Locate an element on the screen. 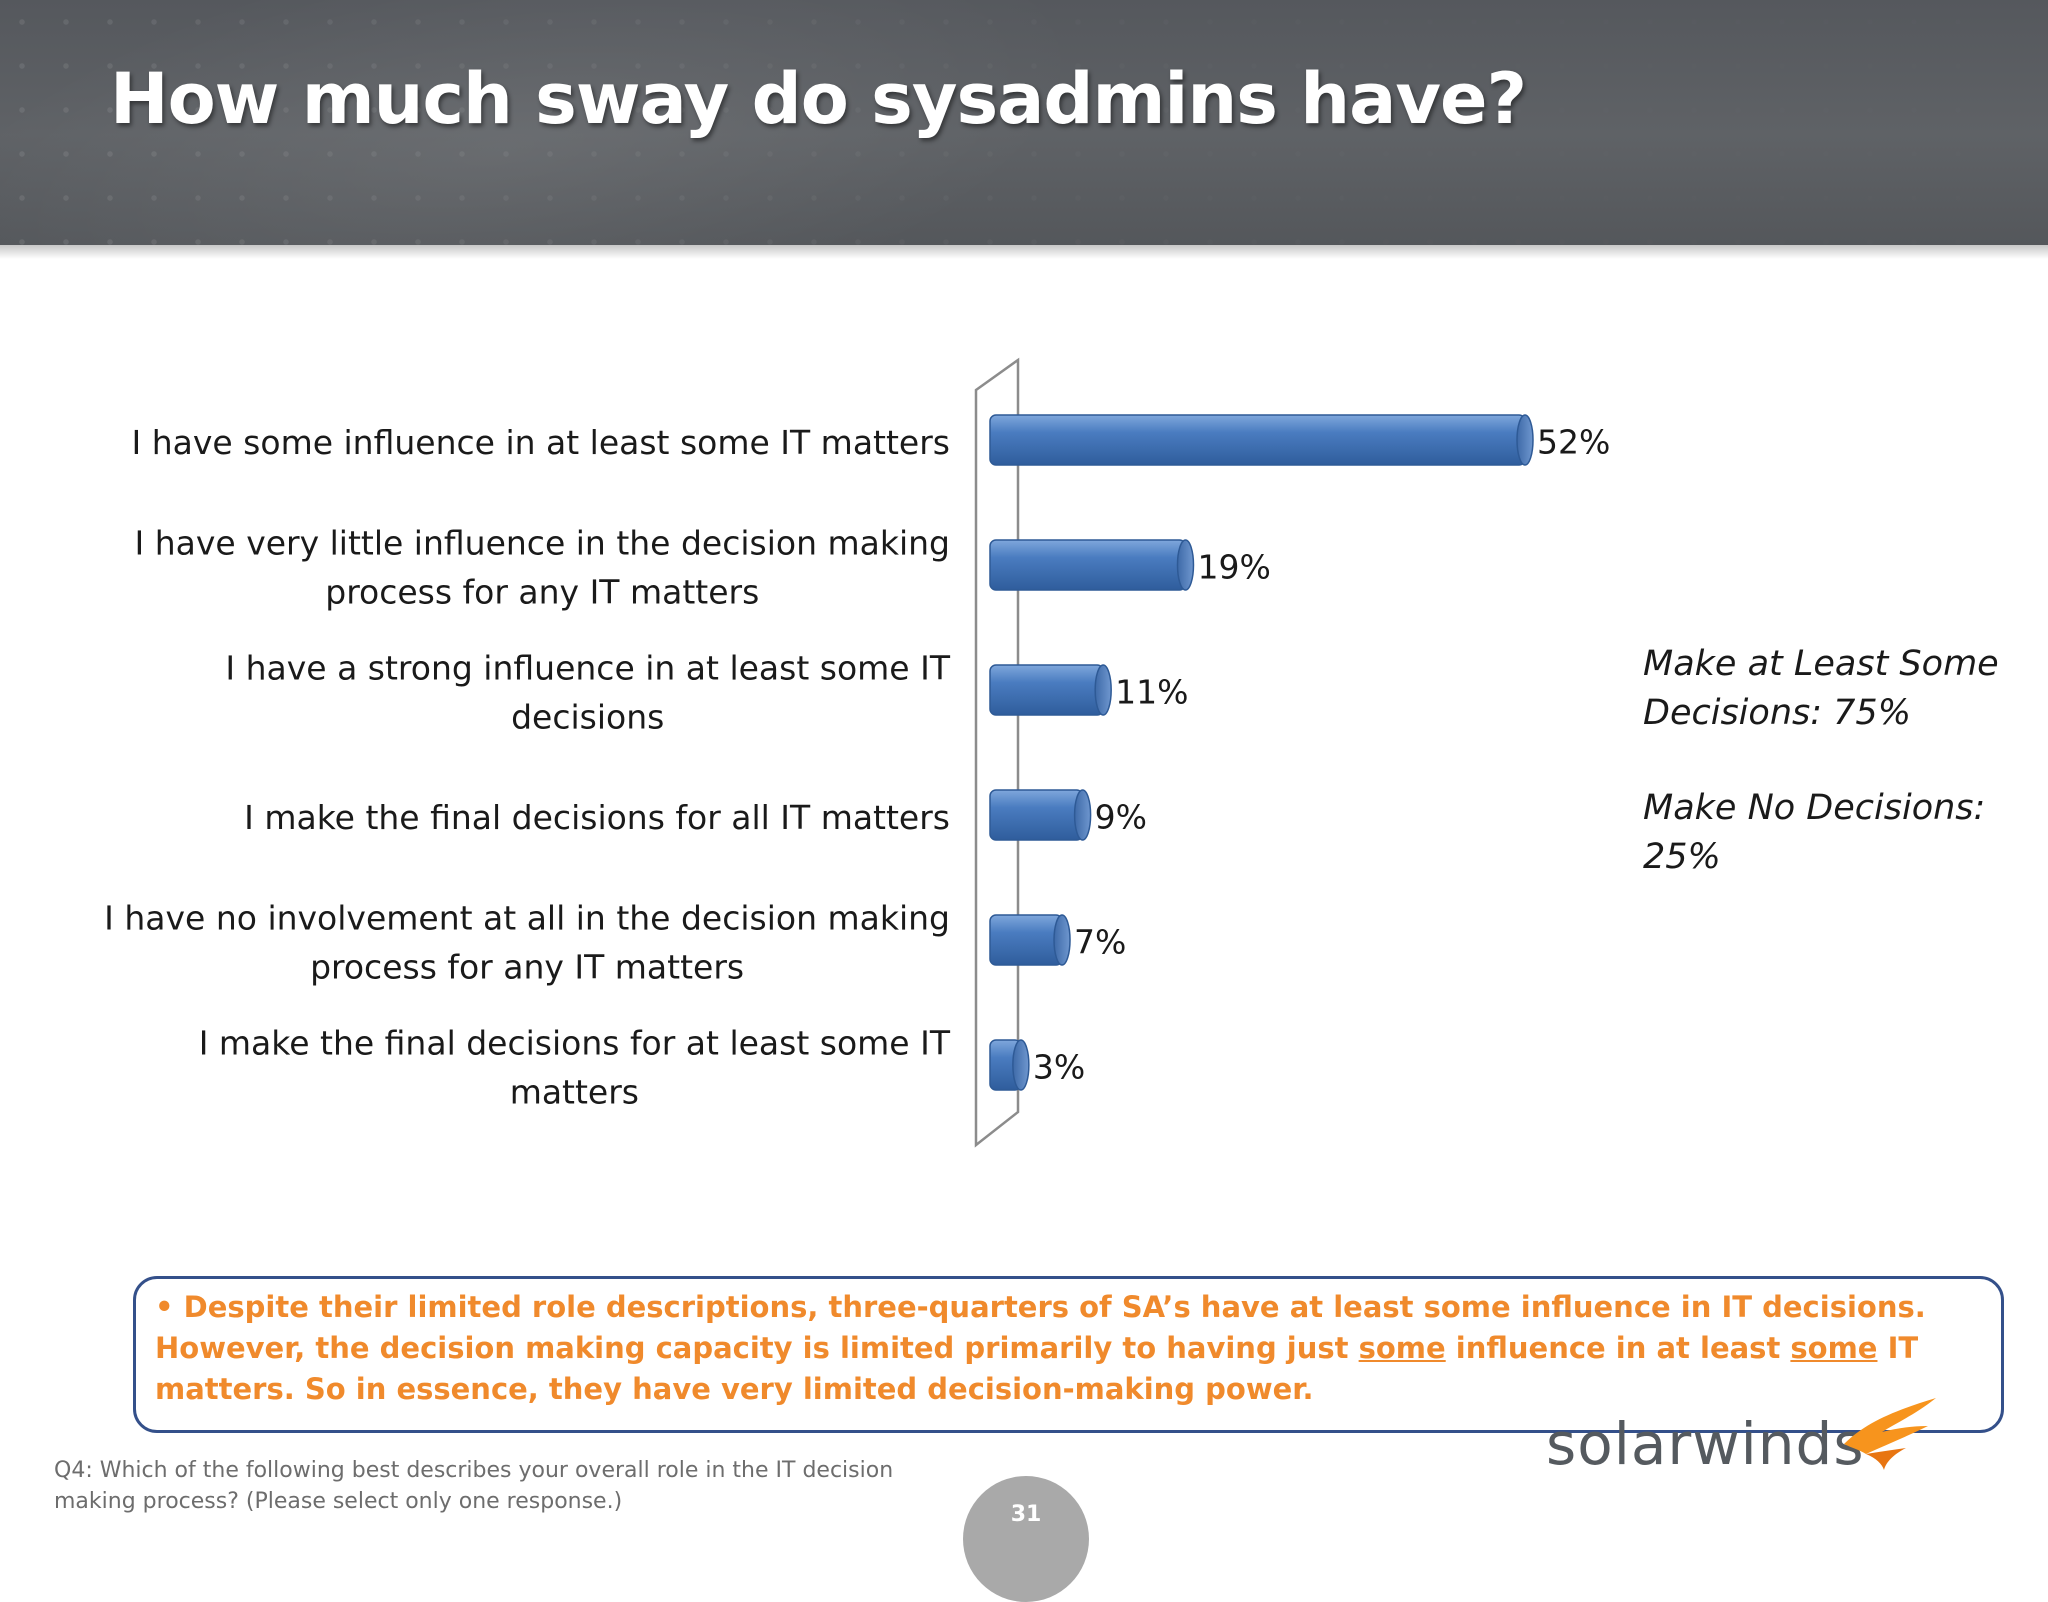  callout-underline-2: some is located at coordinates (1834, 1348).